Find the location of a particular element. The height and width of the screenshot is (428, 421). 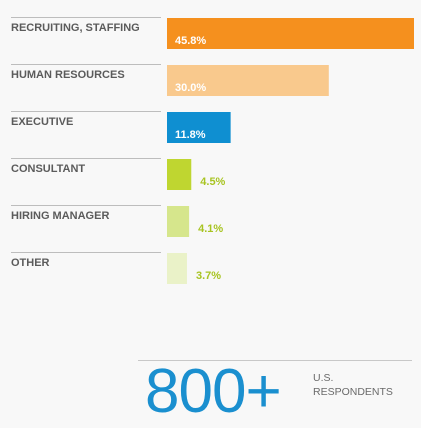

bar-recruiting-staffing is located at coordinates (290, 33).